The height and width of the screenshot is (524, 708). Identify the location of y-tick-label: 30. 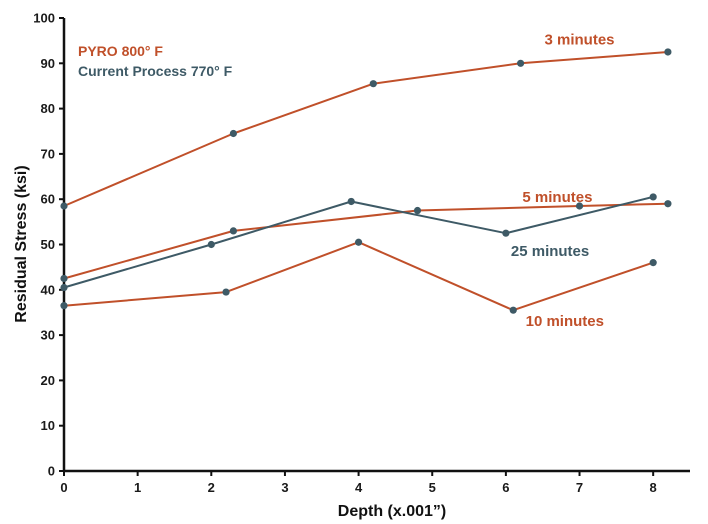
(48, 335).